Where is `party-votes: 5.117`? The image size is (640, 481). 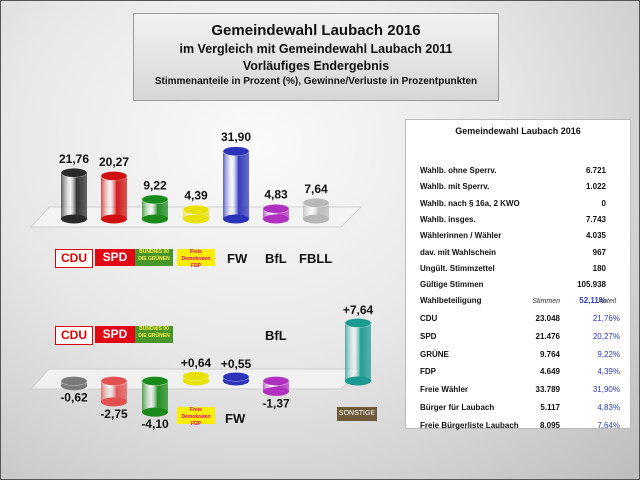 party-votes: 5.117 is located at coordinates (550, 407).